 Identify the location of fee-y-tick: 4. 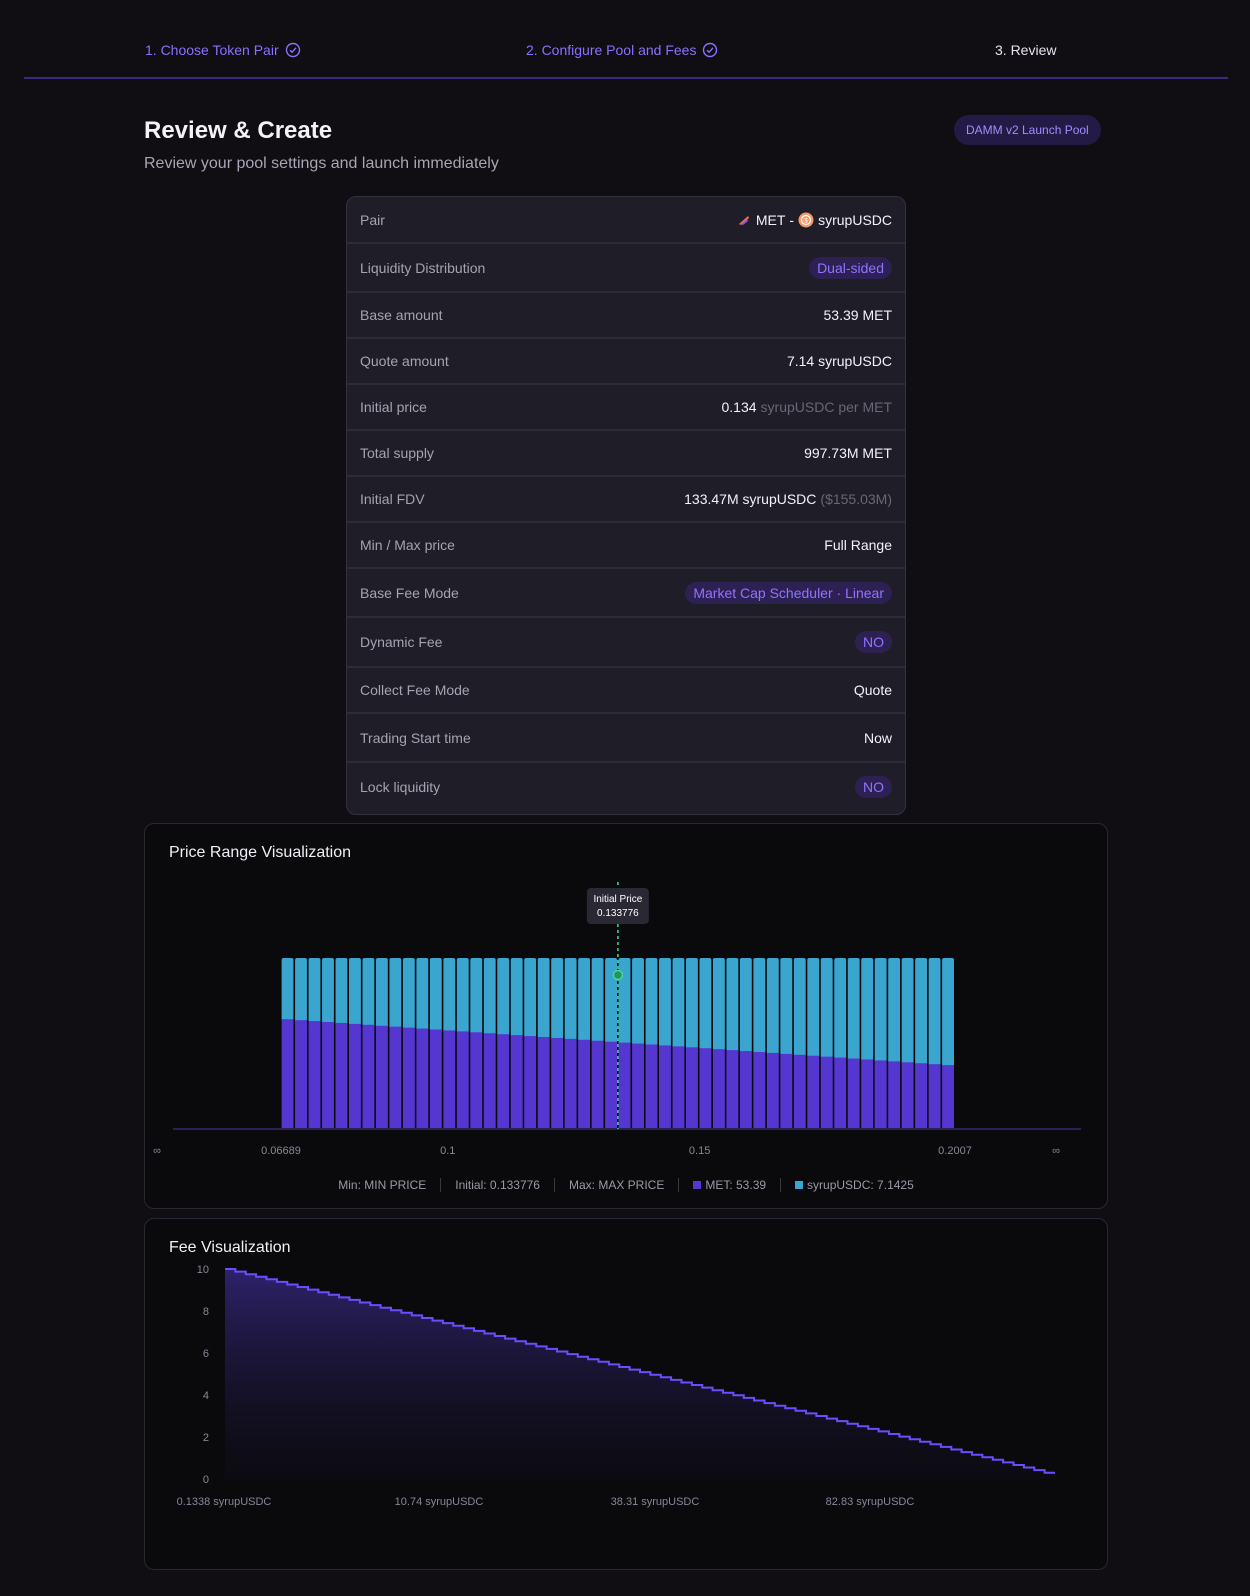
(206, 1396).